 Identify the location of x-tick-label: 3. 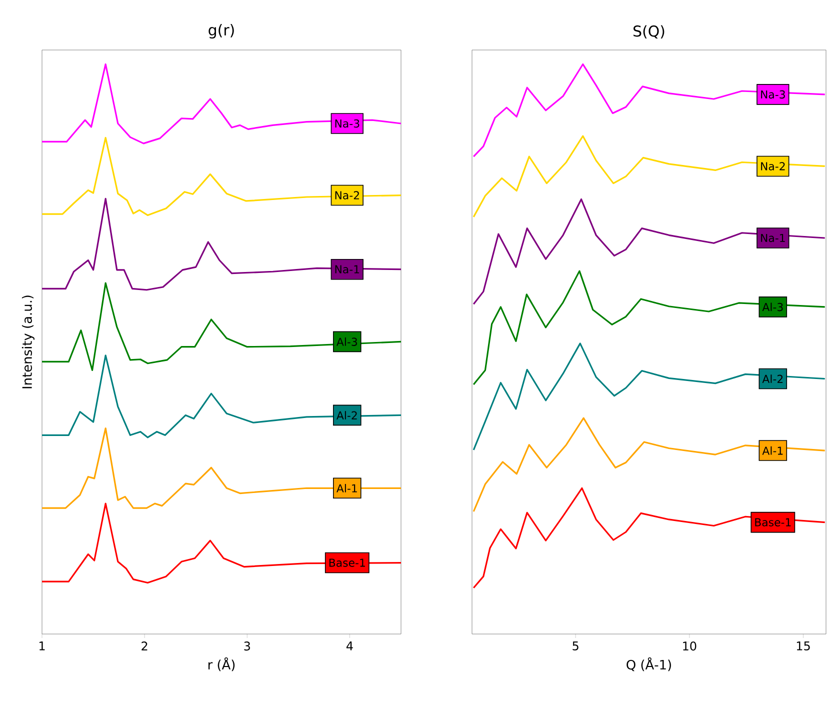
(247, 646).